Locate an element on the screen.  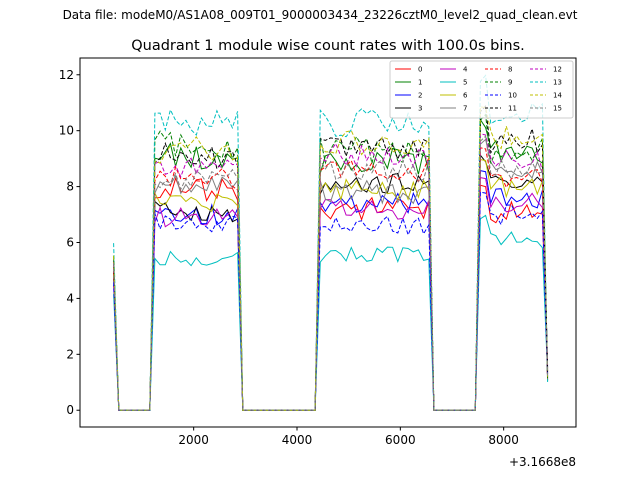
legend-label: 2 is located at coordinates (420, 96).